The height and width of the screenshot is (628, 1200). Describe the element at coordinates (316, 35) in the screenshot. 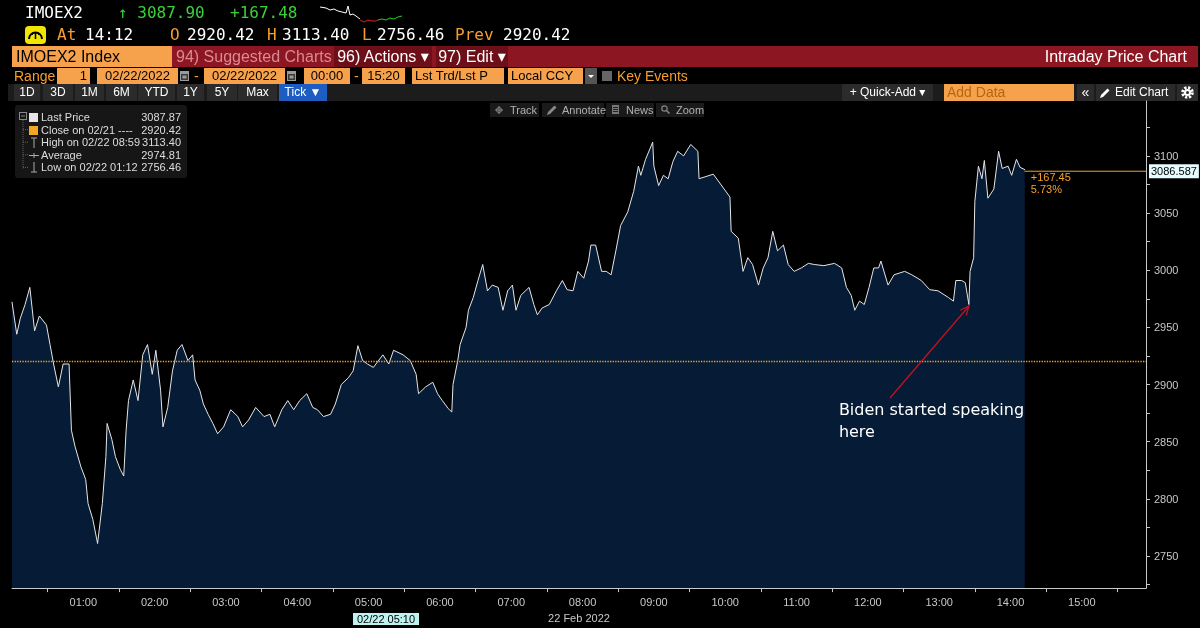

I see `text: 3113.40` at that location.